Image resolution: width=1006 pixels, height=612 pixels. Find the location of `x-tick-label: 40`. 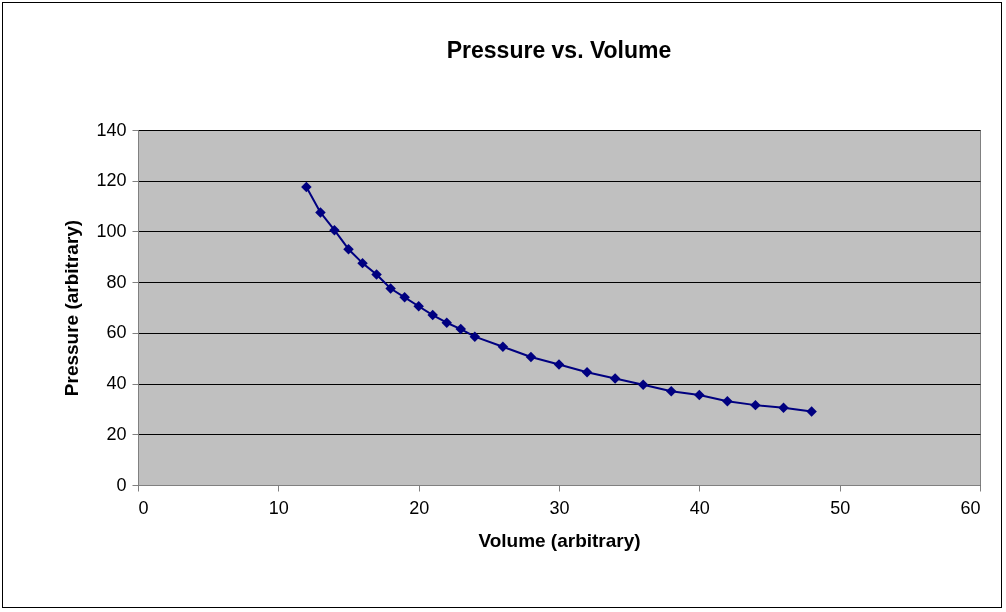

x-tick-label: 40 is located at coordinates (699, 507).